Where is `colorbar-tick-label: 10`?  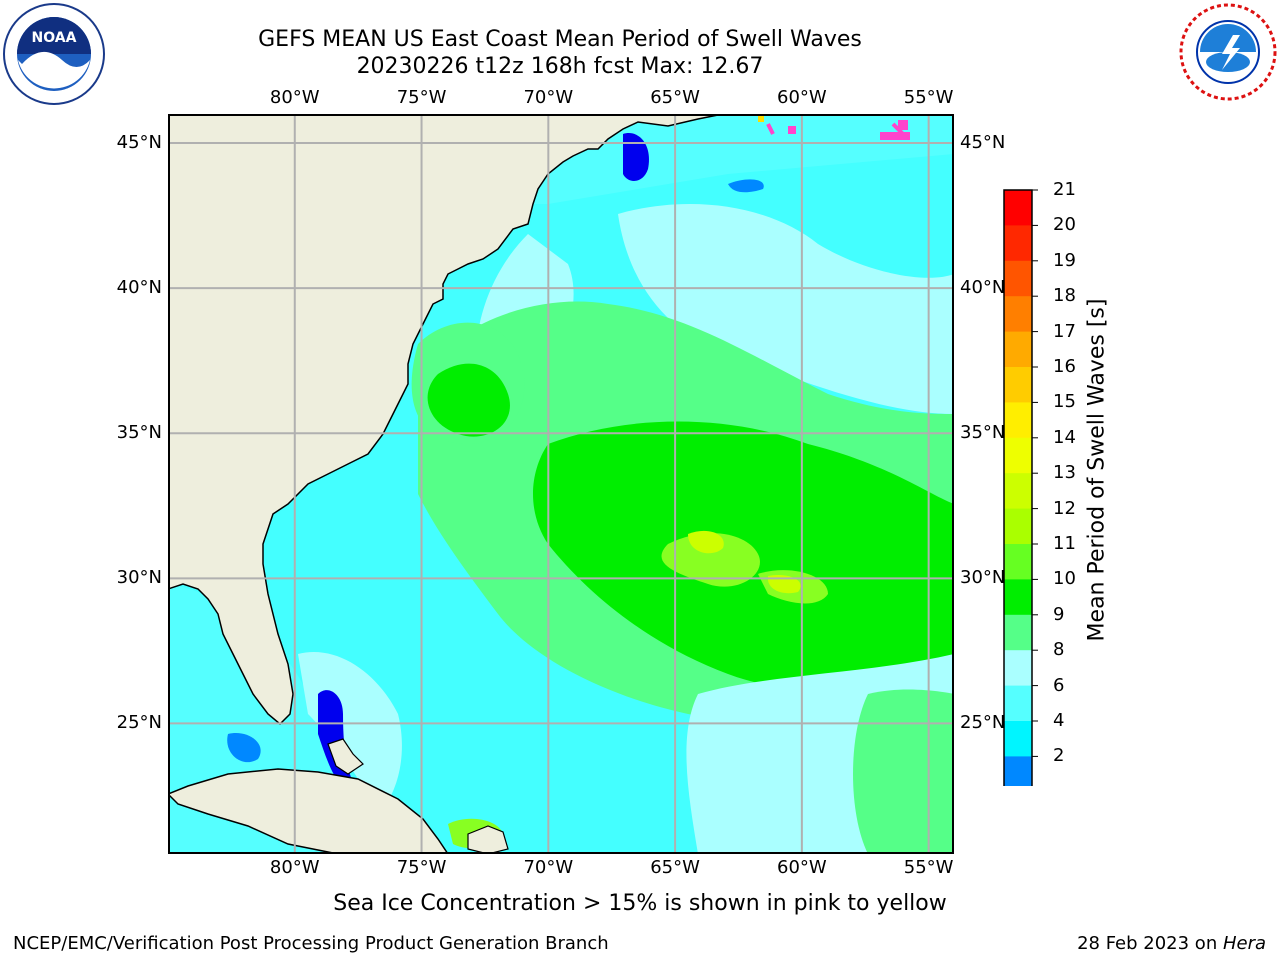
colorbar-tick-label: 10 is located at coordinates (1064, 579).